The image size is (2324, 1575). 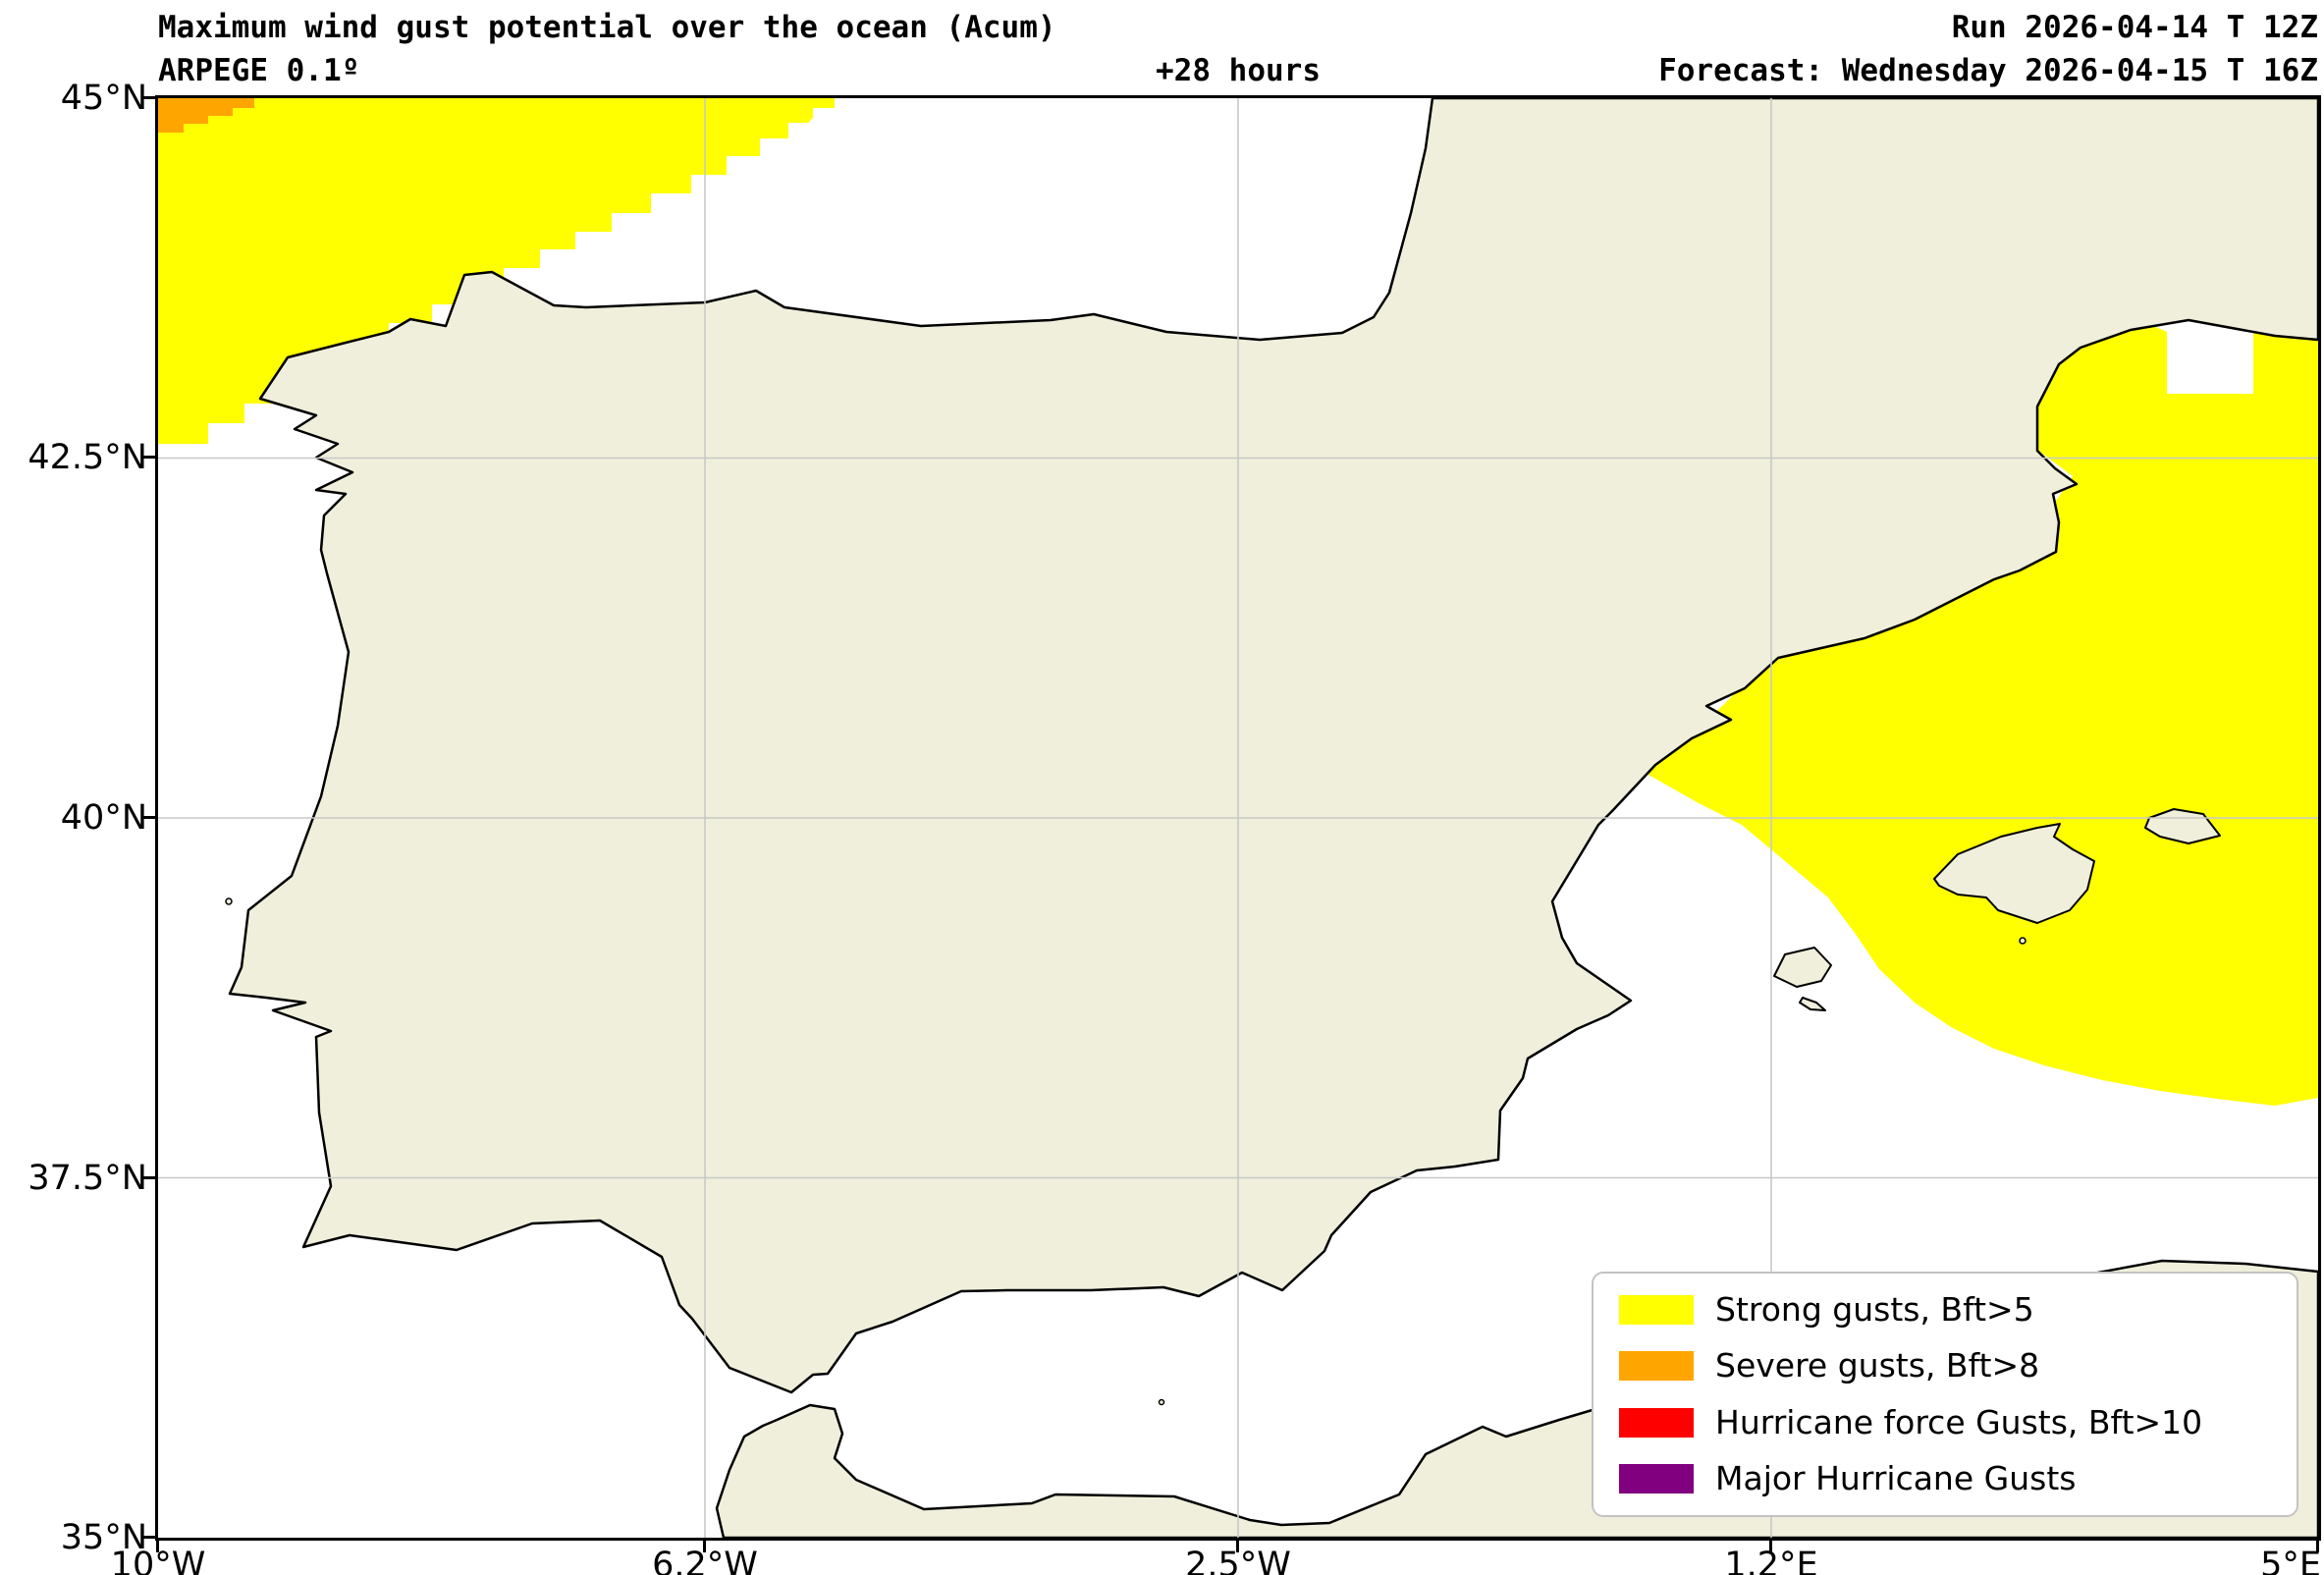 What do you see at coordinates (103, 98) in the screenshot?
I see `y-axis-label: 45°N` at bounding box center [103, 98].